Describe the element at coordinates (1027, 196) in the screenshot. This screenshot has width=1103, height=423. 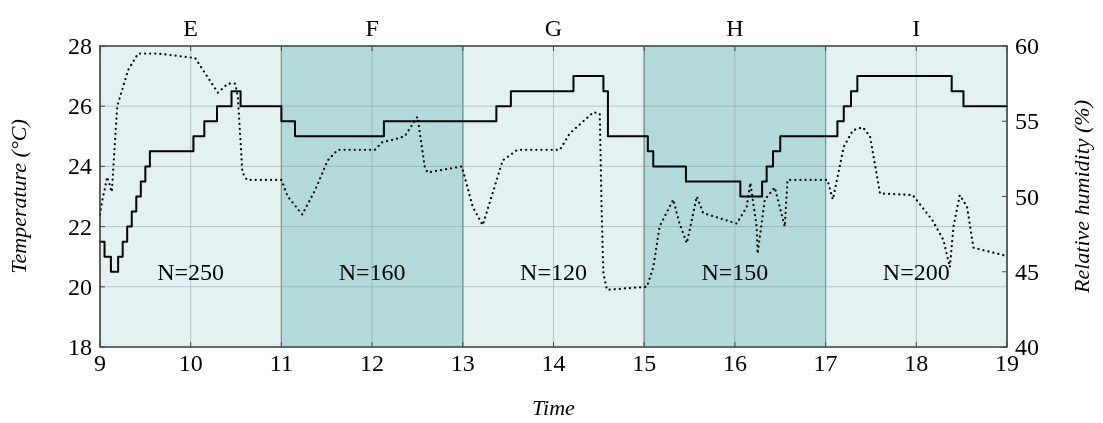
I see `y2-tick-label: 50` at that location.